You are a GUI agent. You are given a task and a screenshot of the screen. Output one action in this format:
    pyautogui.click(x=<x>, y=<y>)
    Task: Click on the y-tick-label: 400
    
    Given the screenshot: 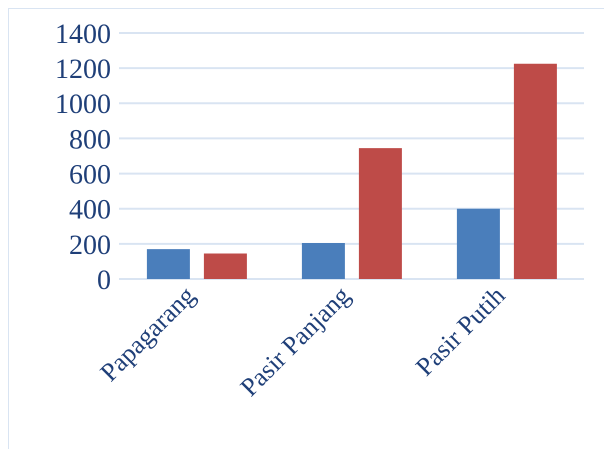 What is the action you would take?
    pyautogui.click(x=90, y=210)
    